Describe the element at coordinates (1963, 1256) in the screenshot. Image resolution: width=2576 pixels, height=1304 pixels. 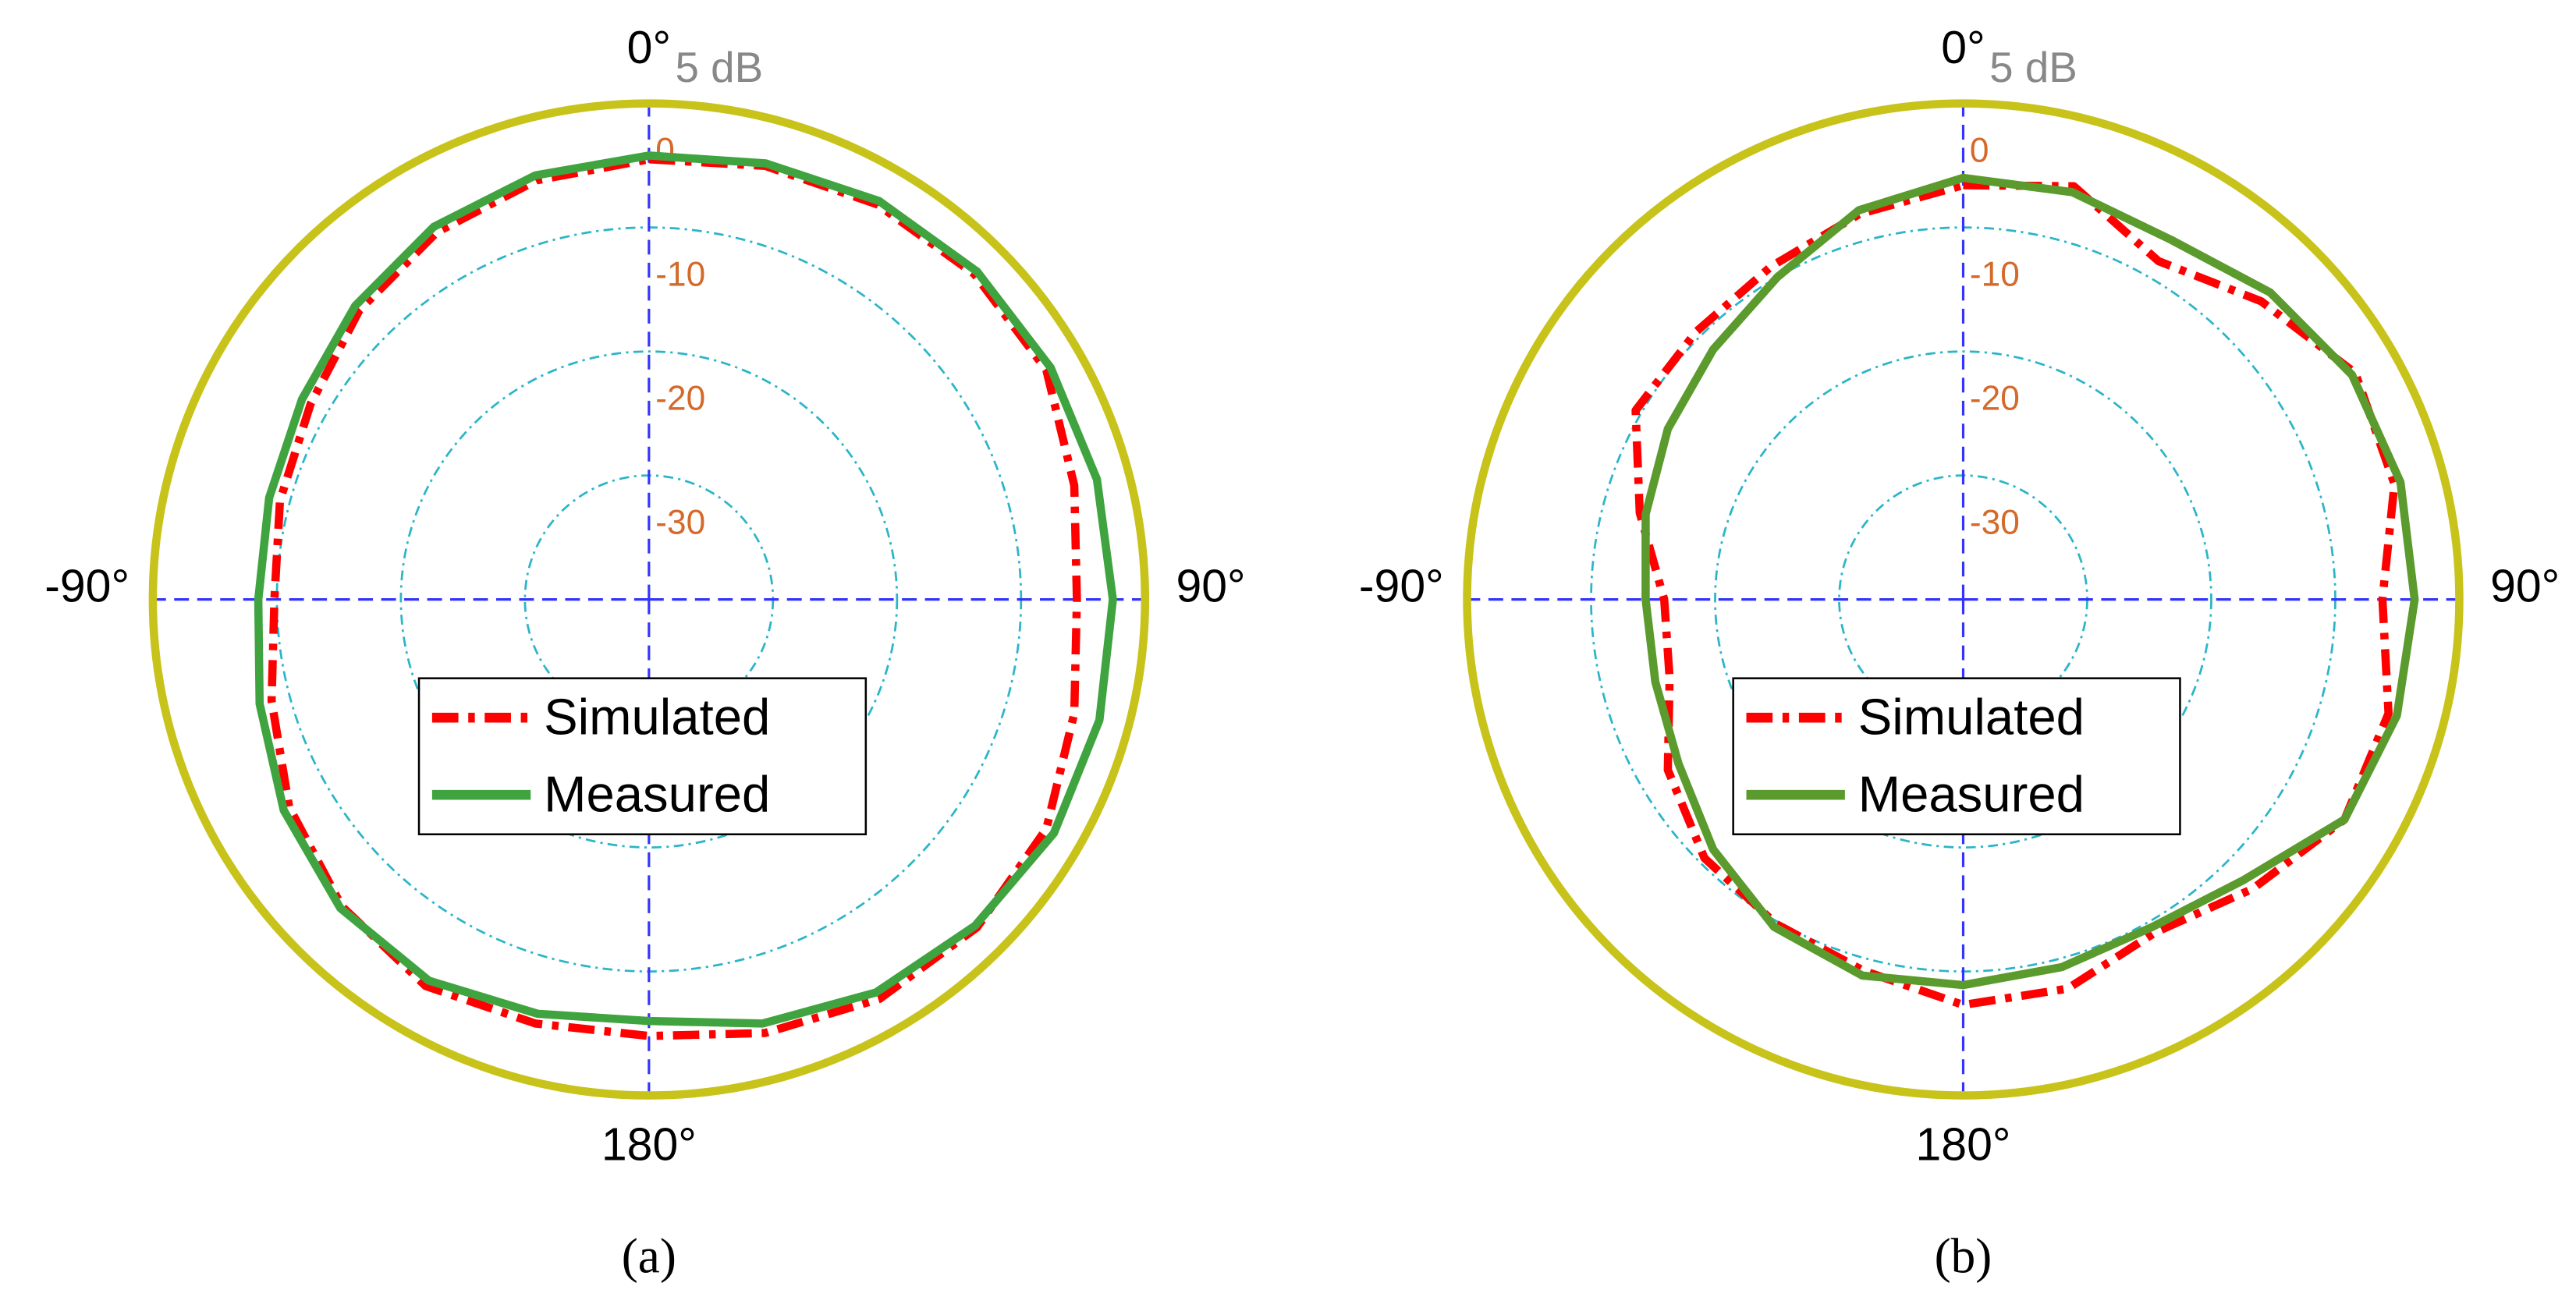
I see `caption: (b)` at that location.